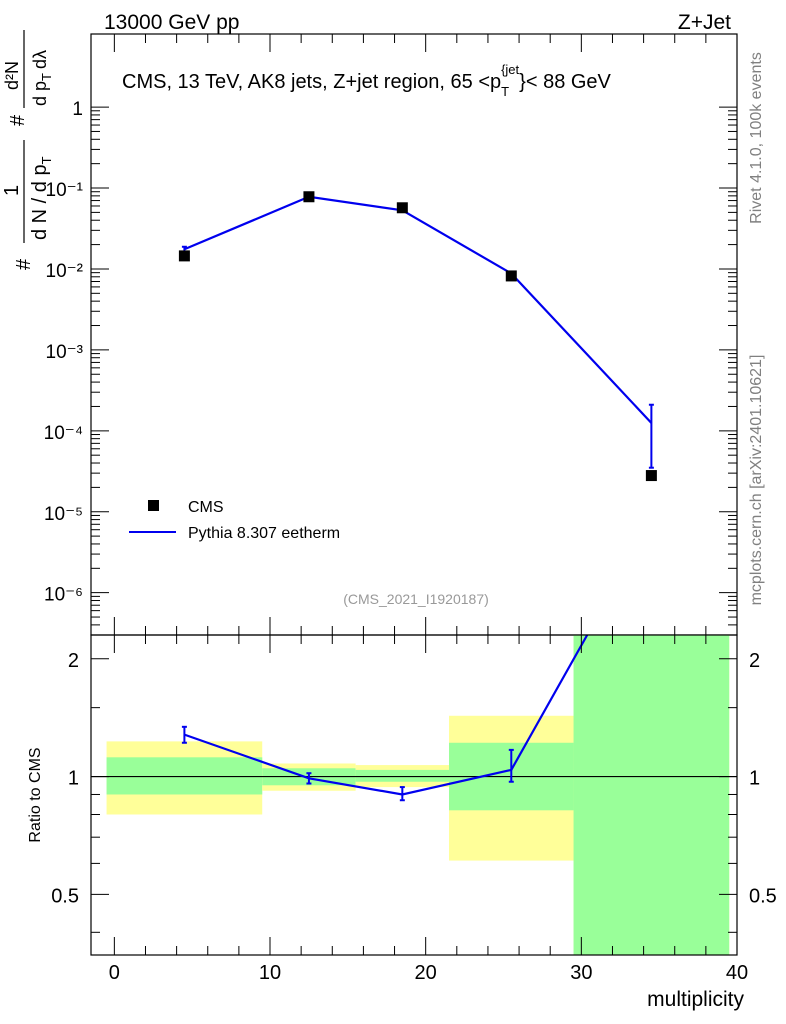  I want to click on ylabel-one: 1, so click(12, 190).